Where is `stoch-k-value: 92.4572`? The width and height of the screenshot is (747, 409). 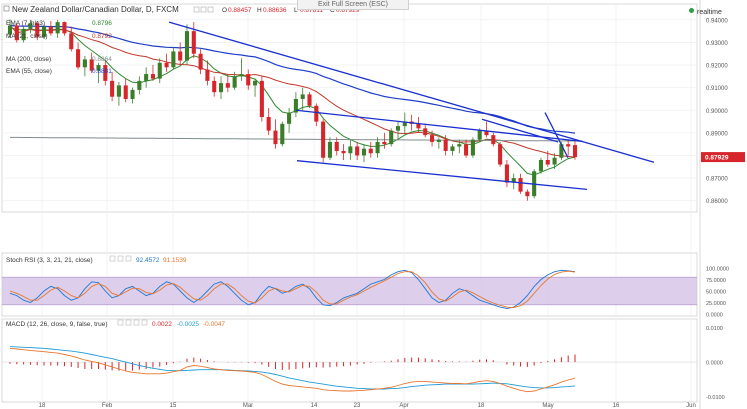
stoch-k-value: 92.4572 is located at coordinates (148, 260).